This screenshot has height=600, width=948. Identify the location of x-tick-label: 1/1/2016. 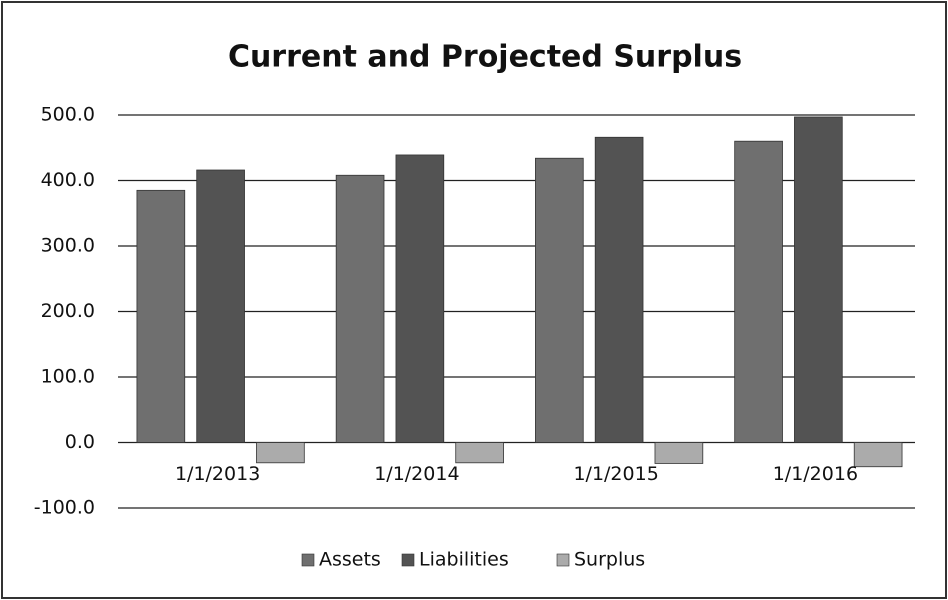
(815, 474).